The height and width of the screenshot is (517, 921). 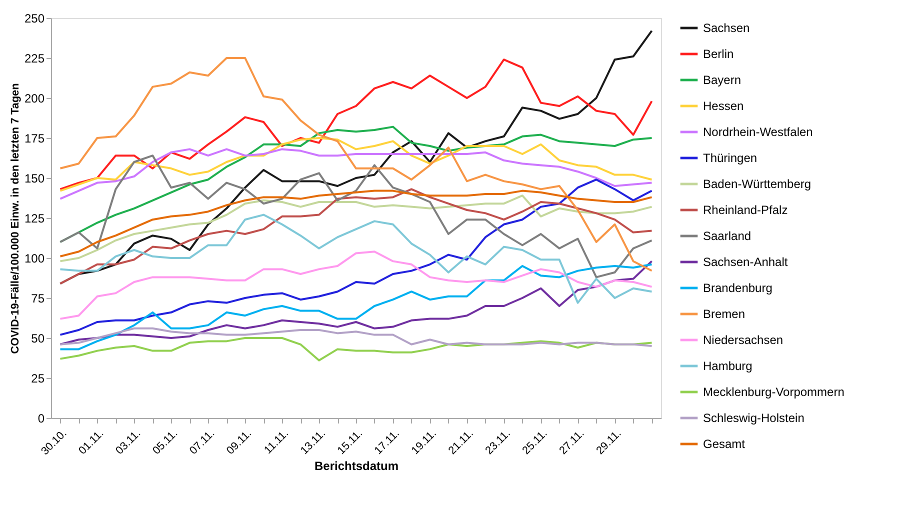 What do you see at coordinates (41, 419) in the screenshot?
I see `y-tick-label: 0` at bounding box center [41, 419].